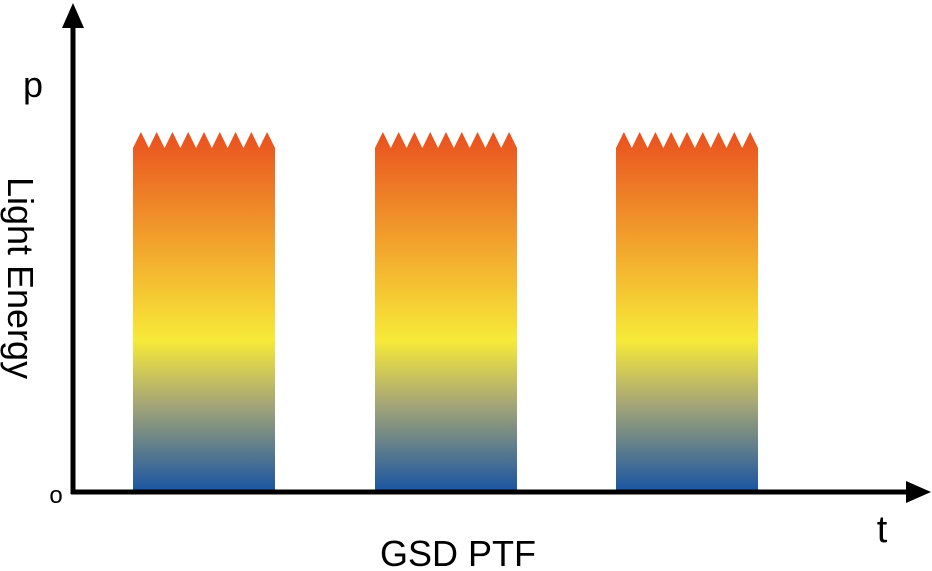 The image size is (932, 571). I want to click on caption: GSD PTF, so click(458, 552).